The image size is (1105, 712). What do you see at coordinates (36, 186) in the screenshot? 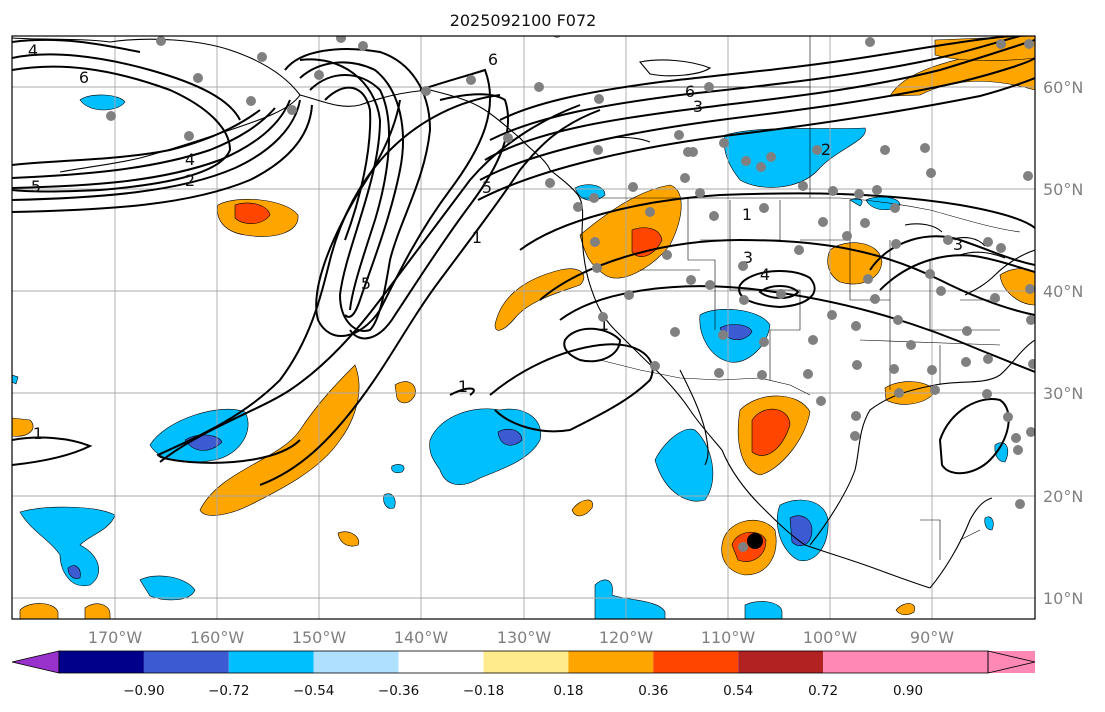
I see `contour-label: 5` at bounding box center [36, 186].